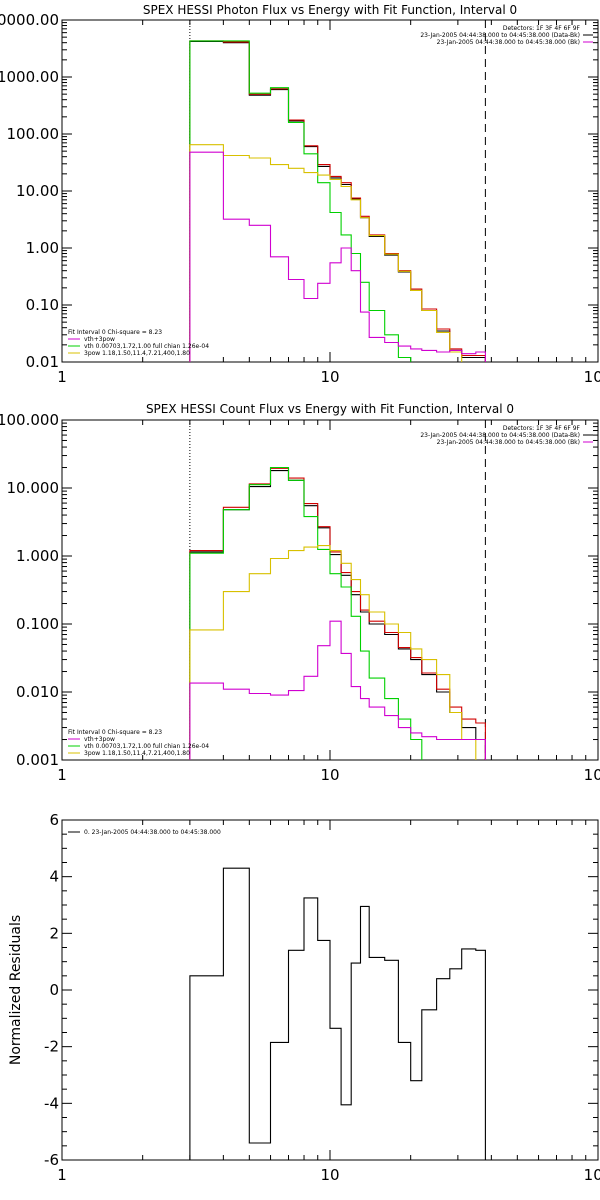 This screenshot has width=600, height=1200. I want to click on y-tick-label: 100.00, so click(33, 134).